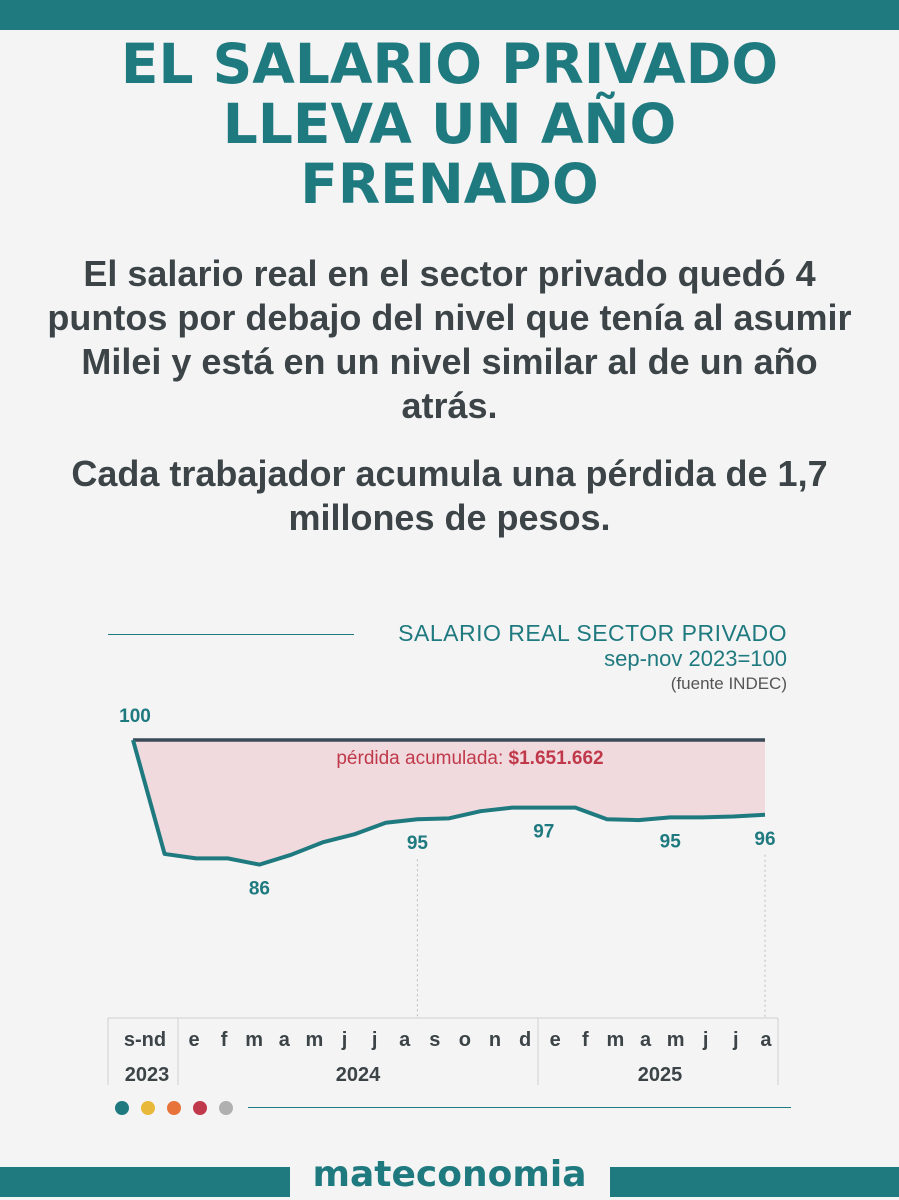 The image size is (899, 1200). What do you see at coordinates (754, 1182) in the screenshot?
I see `brand-bar-right` at bounding box center [754, 1182].